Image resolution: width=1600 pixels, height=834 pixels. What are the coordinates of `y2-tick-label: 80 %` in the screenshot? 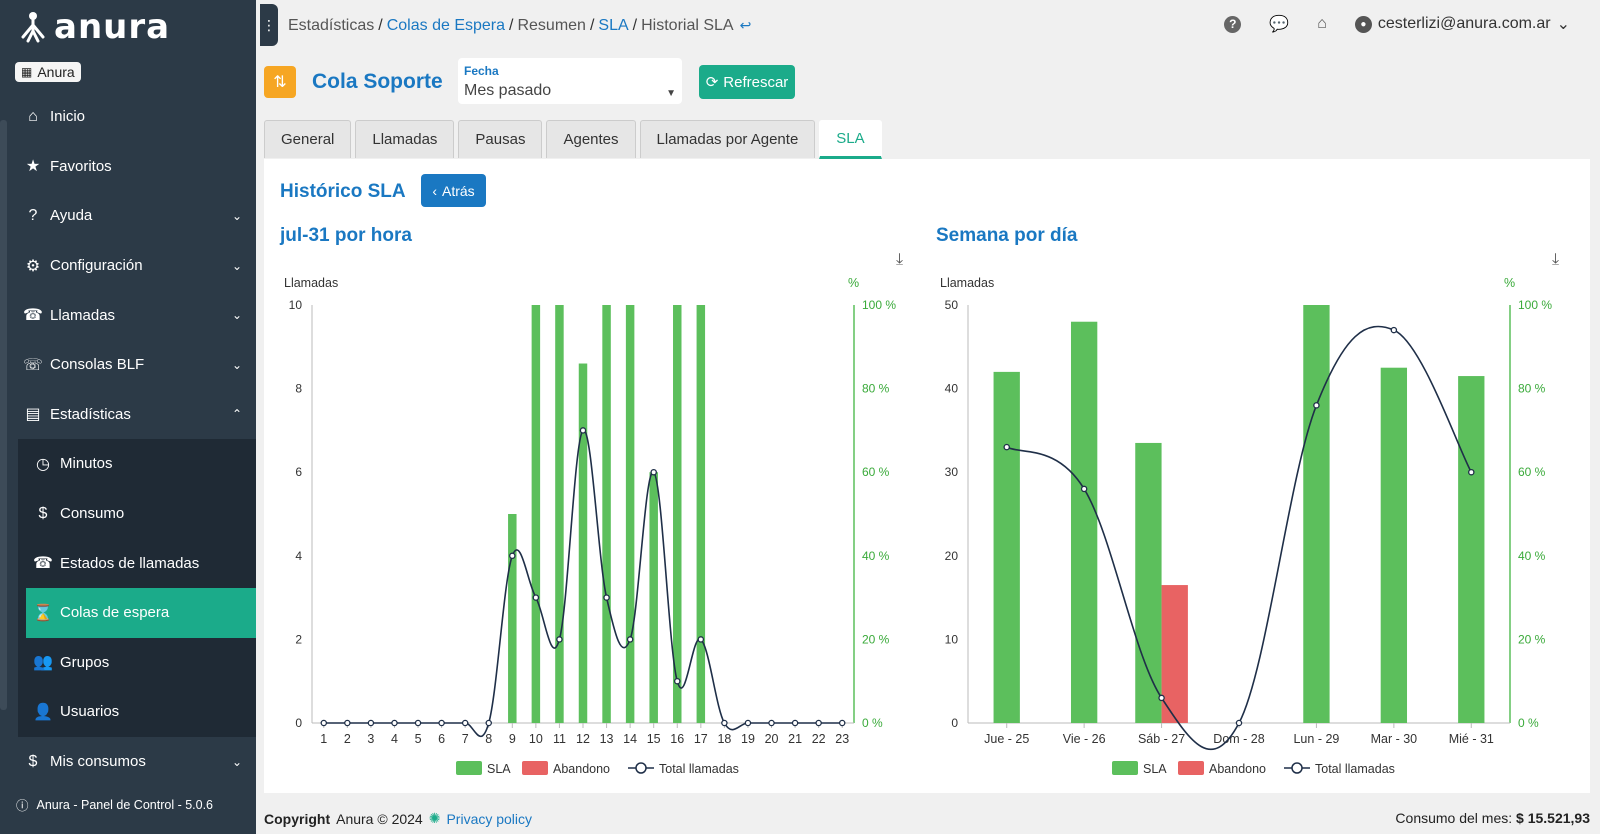 It's located at (876, 389).